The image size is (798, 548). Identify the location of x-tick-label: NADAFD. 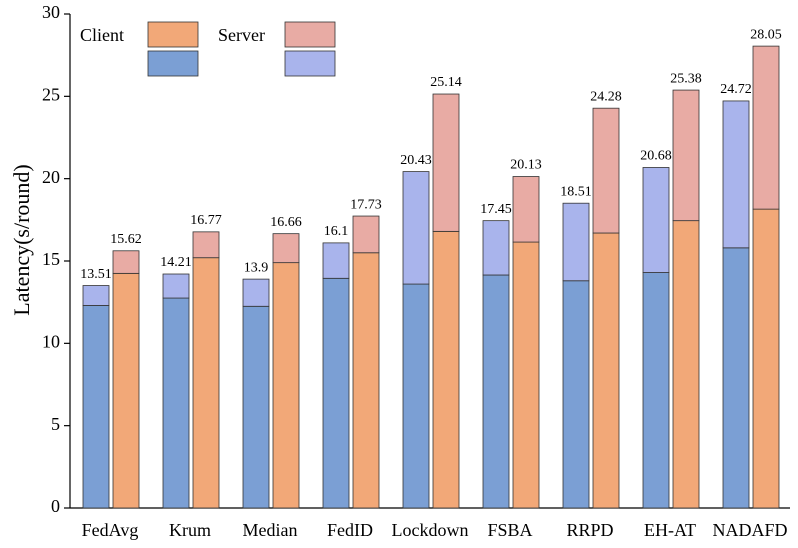
(749, 530).